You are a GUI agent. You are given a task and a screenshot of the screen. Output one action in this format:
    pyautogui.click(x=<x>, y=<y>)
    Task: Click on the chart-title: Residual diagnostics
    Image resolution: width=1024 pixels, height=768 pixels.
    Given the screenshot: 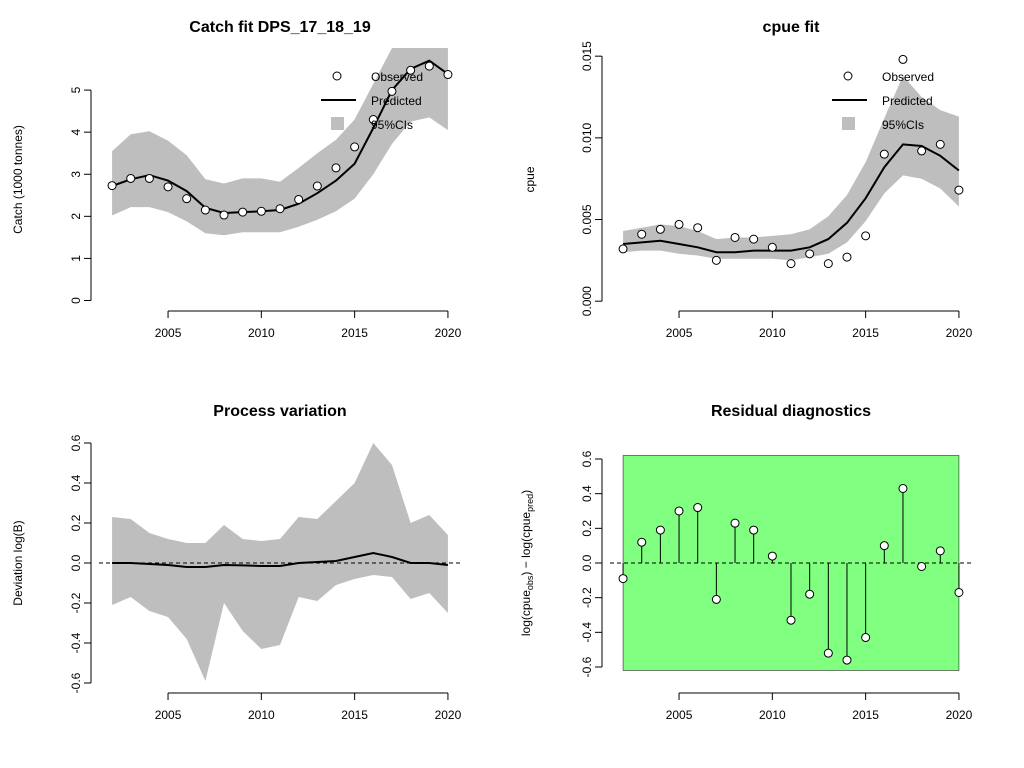 What is the action you would take?
    pyautogui.click(x=791, y=411)
    